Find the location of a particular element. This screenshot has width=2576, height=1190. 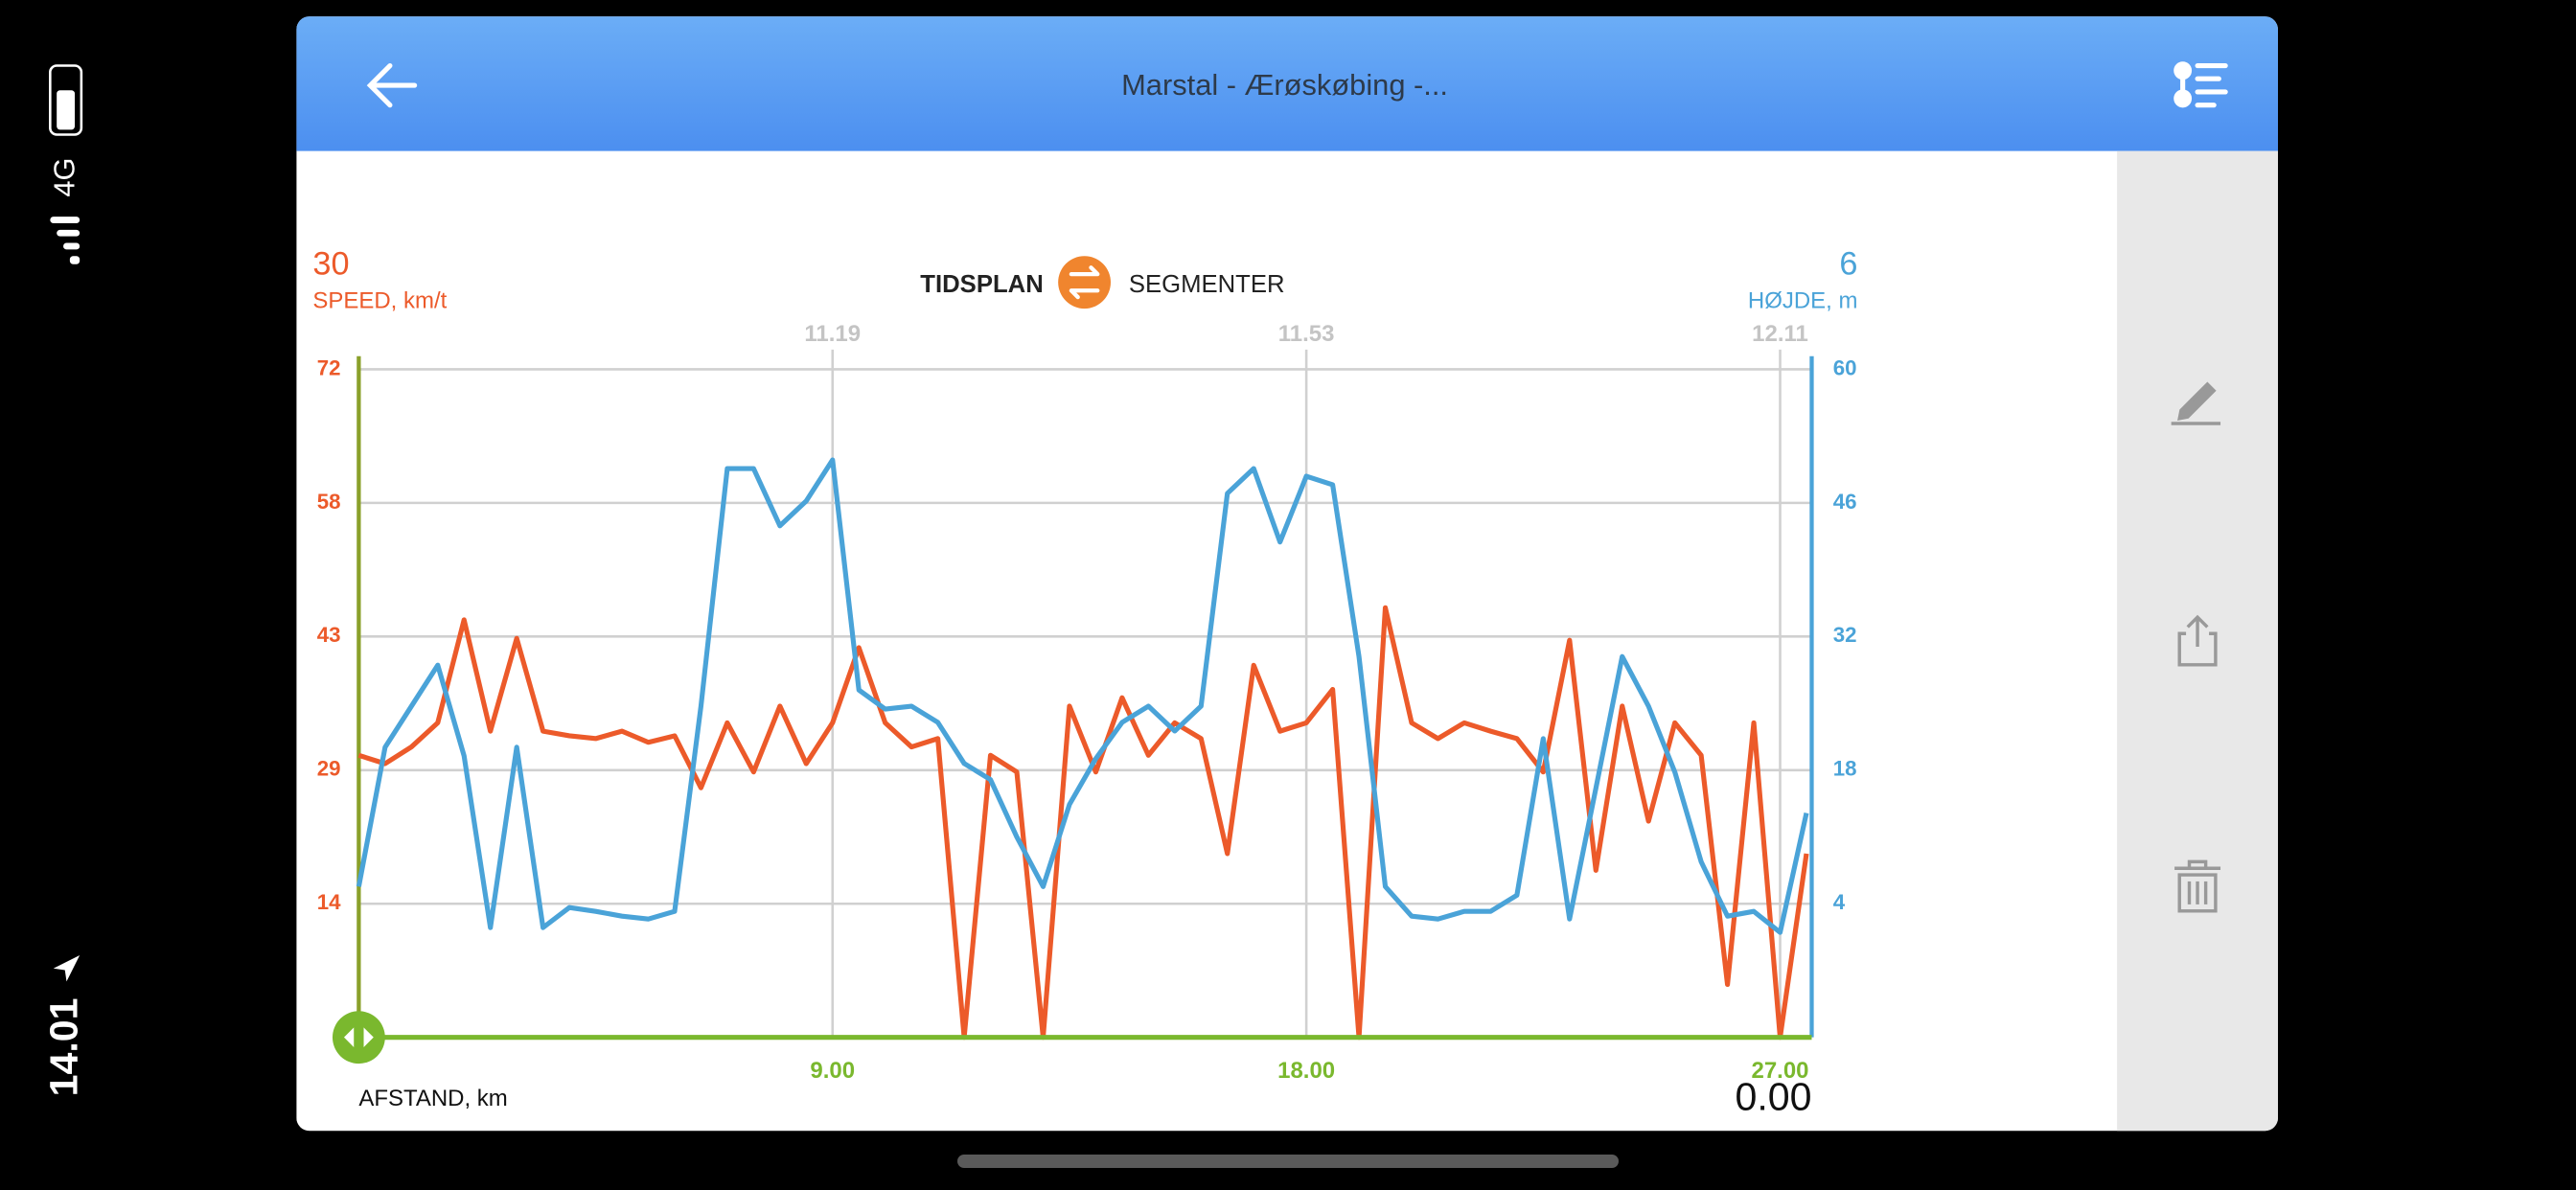

tab: TIDSPLAN is located at coordinates (981, 285).